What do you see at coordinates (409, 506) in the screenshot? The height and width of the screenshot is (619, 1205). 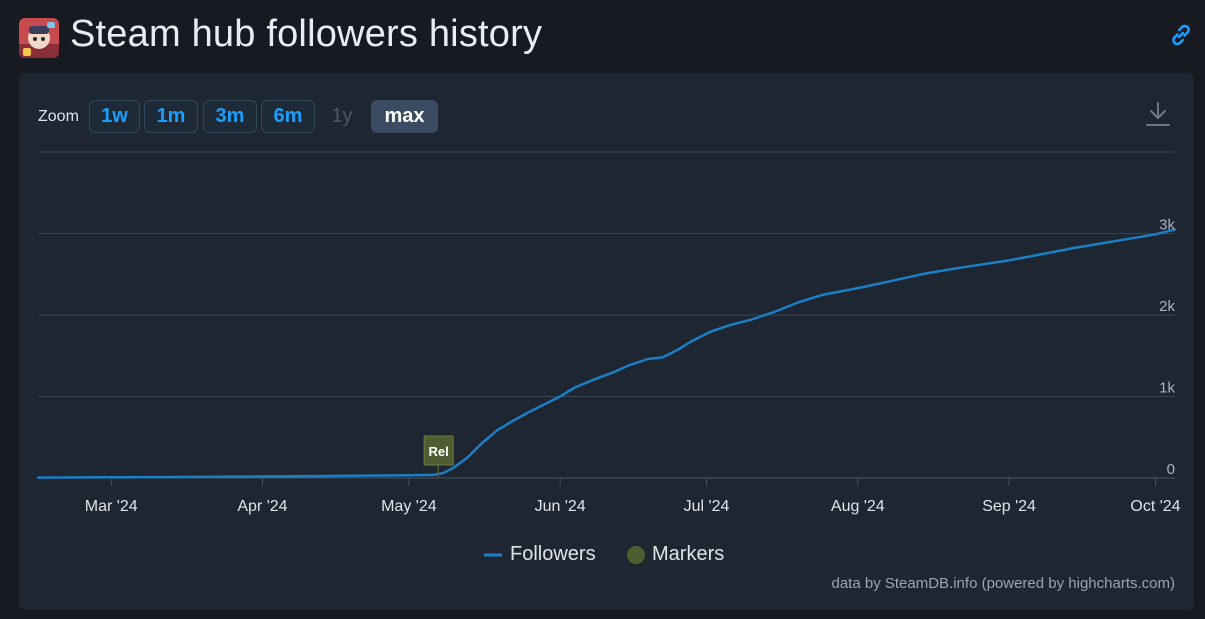 I see `x-tick-label: May '24` at bounding box center [409, 506].